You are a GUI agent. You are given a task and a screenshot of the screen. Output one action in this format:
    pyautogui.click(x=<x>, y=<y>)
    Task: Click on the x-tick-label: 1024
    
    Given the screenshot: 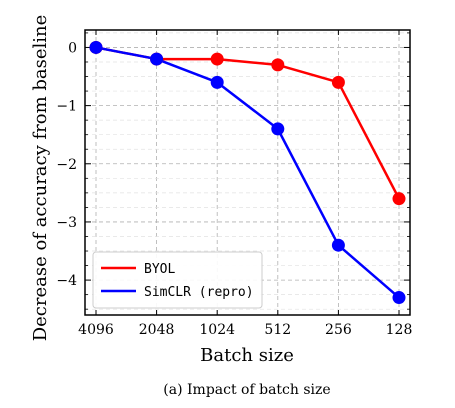 What is the action you would take?
    pyautogui.click(x=217, y=330)
    